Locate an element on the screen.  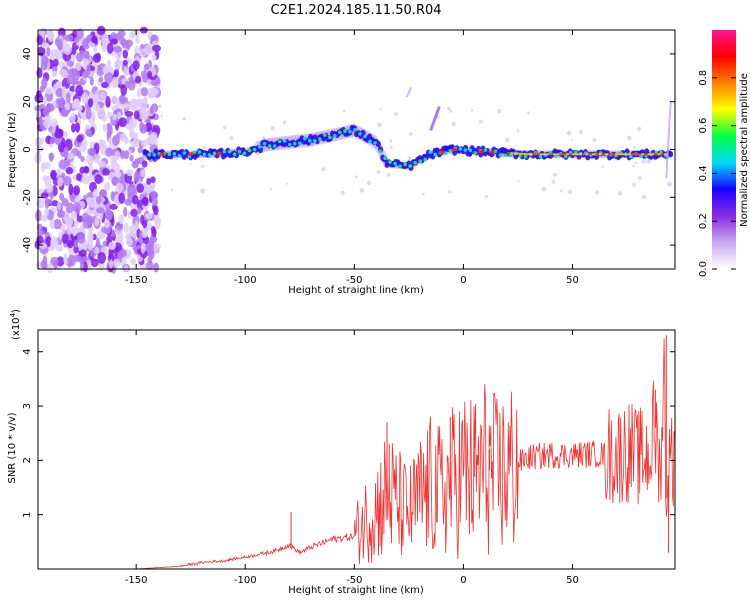
ridge-hotspot is located at coordinates (491, 152).